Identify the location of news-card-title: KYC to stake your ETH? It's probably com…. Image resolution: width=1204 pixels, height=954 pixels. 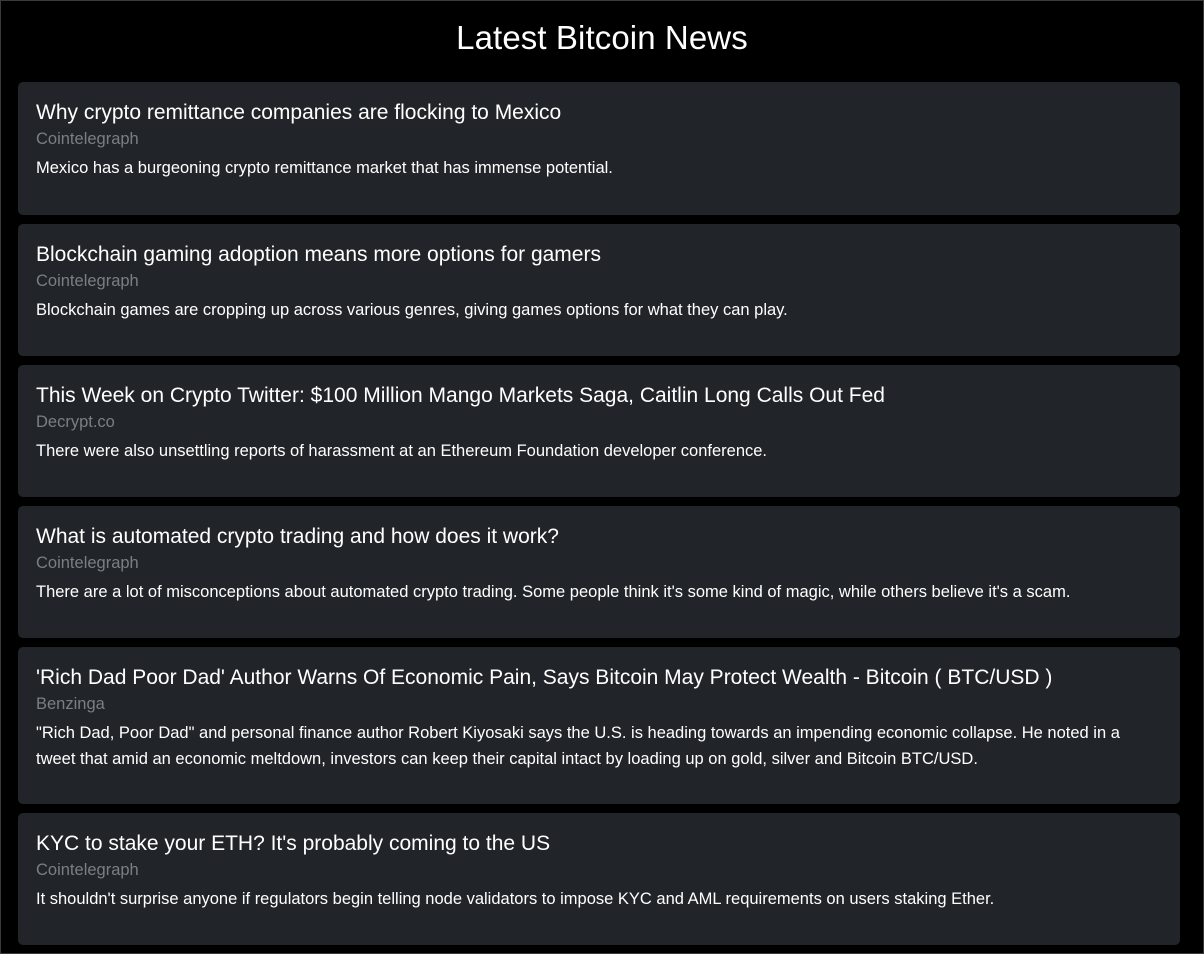
(293, 843).